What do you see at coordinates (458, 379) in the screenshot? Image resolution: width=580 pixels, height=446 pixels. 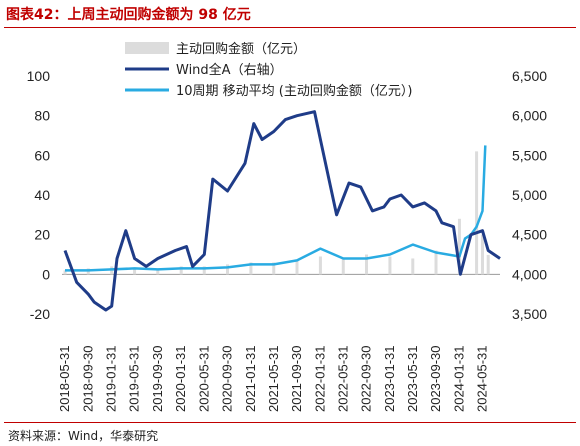 I see `x-axis-tick-label: 2024-01-31` at bounding box center [458, 379].